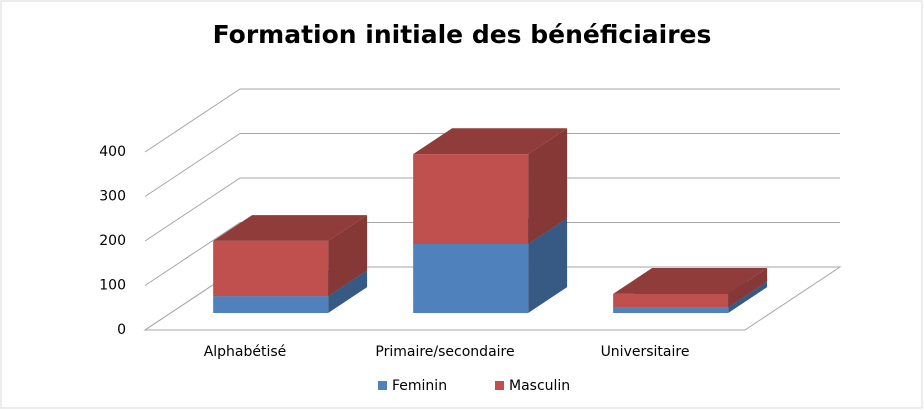 Image resolution: width=924 pixels, height=410 pixels. Describe the element at coordinates (645, 352) in the screenshot. I see `x-tick-label: Universitaire` at that location.